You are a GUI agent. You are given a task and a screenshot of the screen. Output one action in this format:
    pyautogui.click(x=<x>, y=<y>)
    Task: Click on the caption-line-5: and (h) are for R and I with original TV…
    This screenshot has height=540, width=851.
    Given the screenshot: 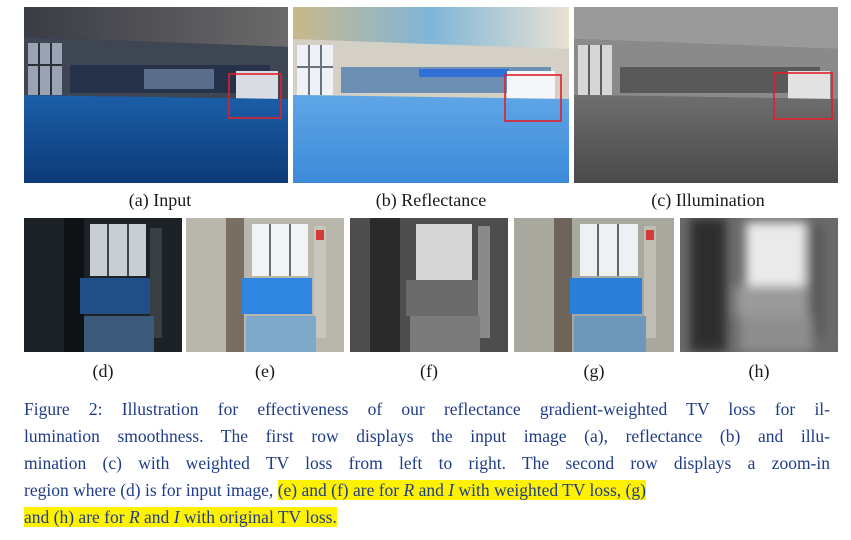 What is the action you would take?
    pyautogui.click(x=427, y=517)
    